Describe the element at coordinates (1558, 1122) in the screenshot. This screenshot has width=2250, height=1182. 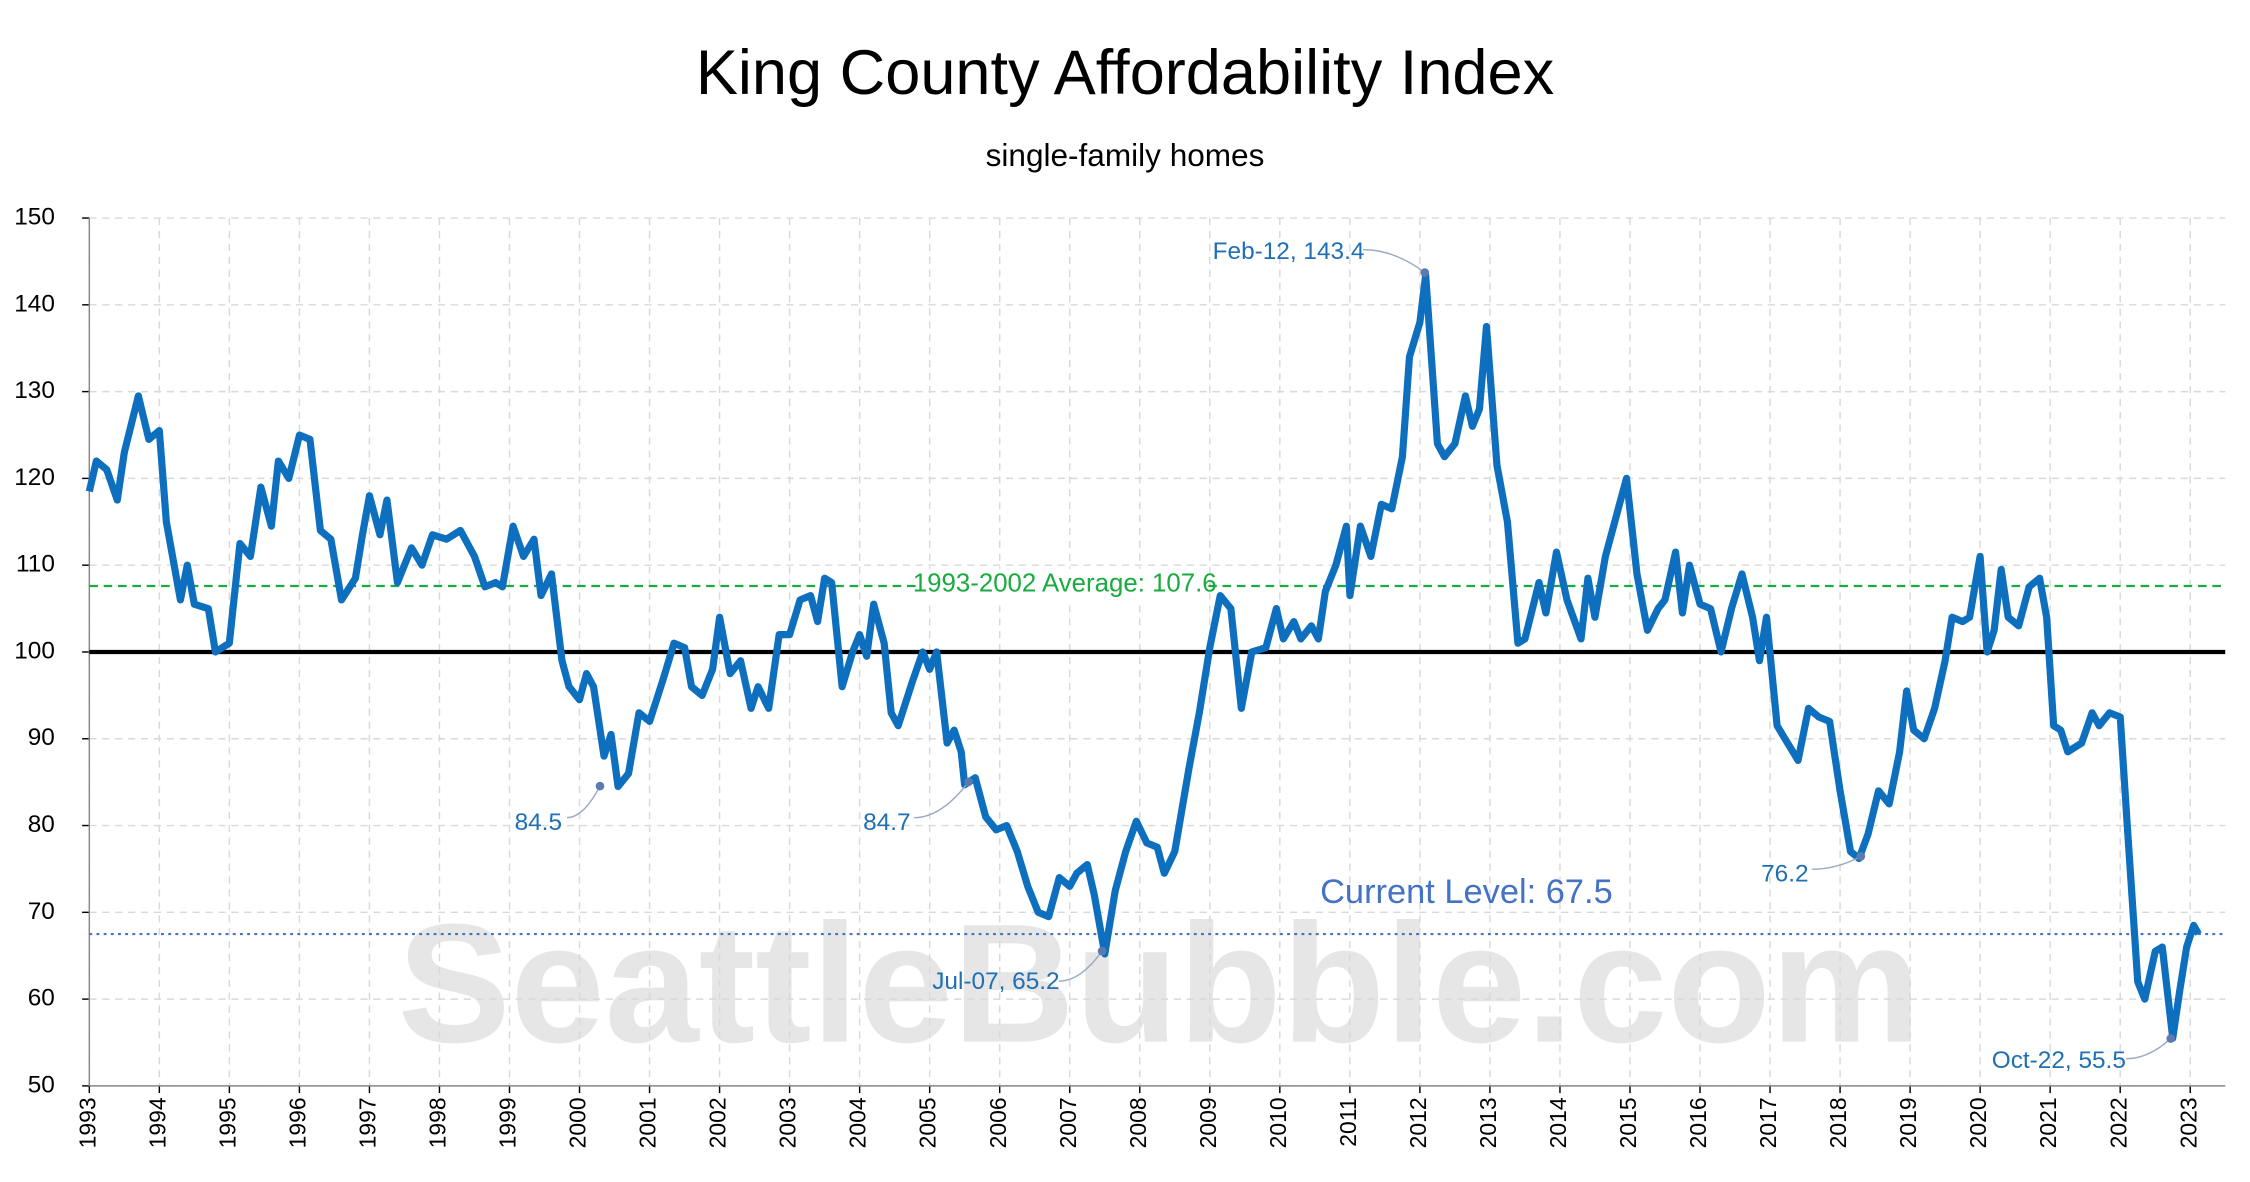
I see `x-tick-label: 2014` at that location.